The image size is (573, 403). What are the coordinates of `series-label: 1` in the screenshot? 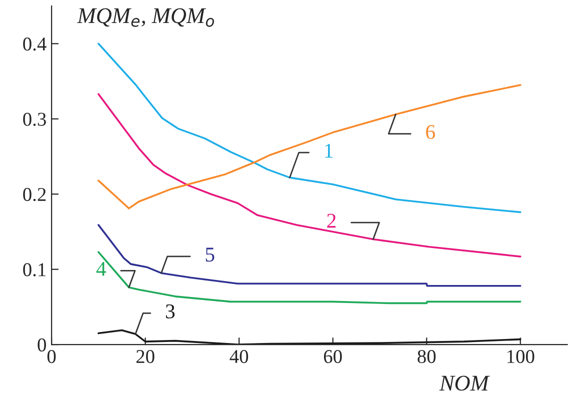 It's located at (329, 151).